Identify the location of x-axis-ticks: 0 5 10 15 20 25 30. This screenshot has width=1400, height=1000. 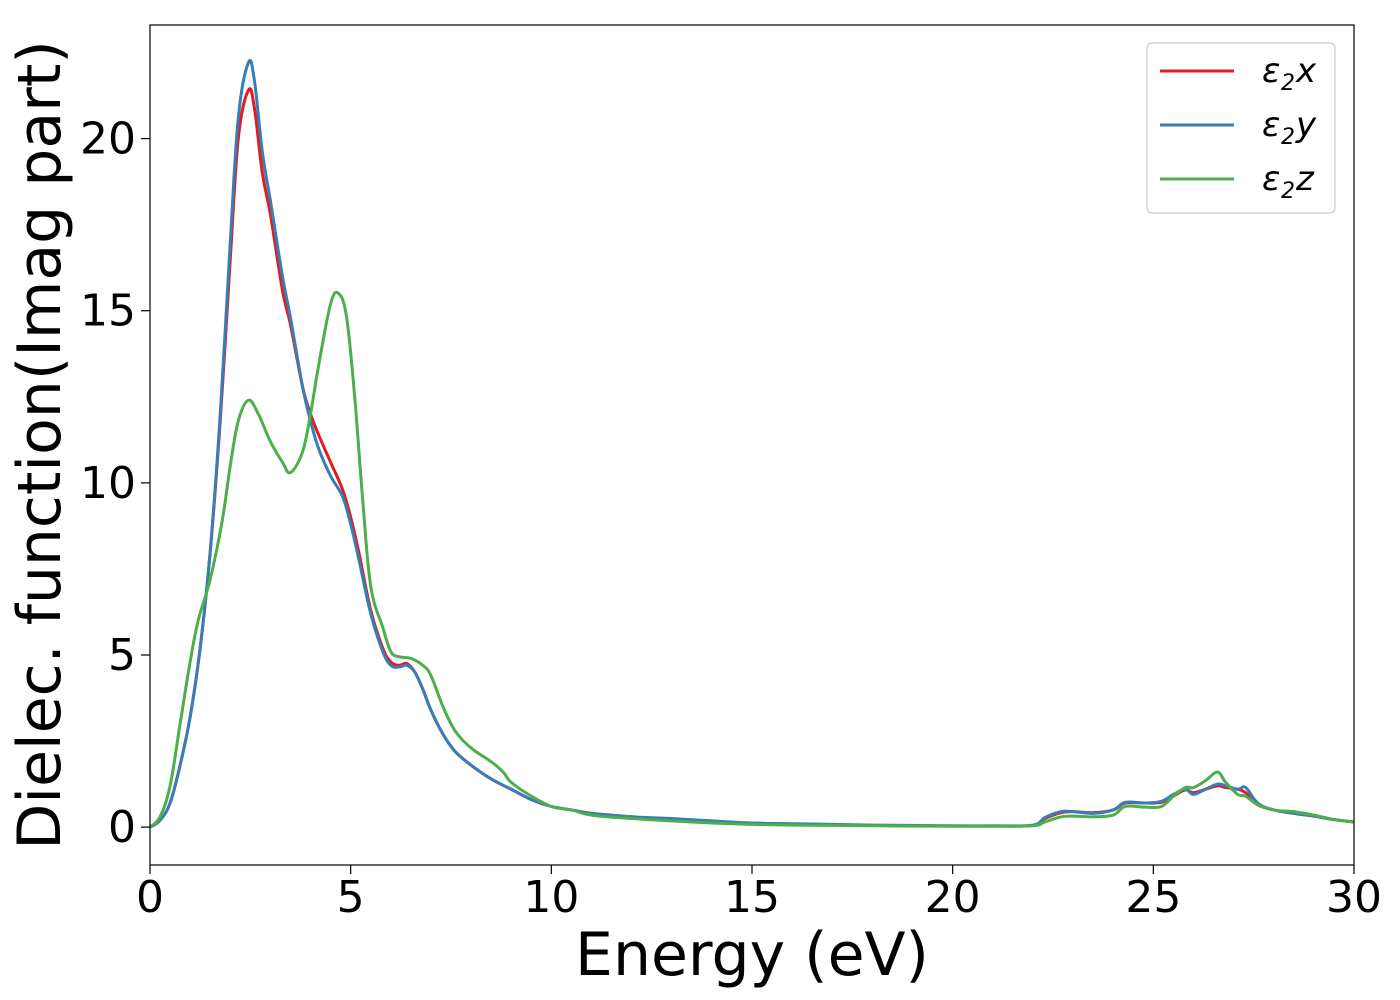
(759, 894).